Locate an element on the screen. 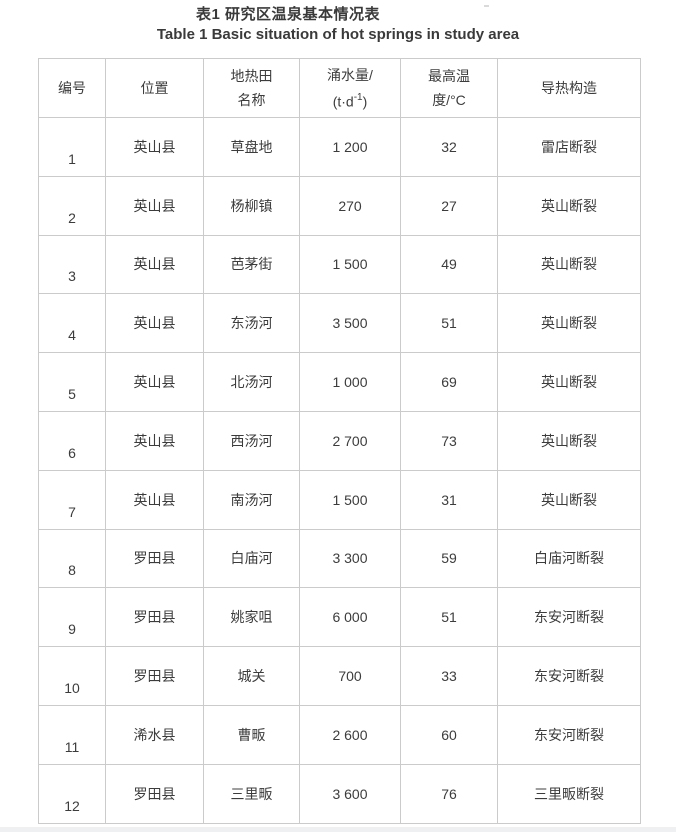 Image resolution: width=676 pixels, height=832 pixels. row-number: 9 is located at coordinates (72, 629).